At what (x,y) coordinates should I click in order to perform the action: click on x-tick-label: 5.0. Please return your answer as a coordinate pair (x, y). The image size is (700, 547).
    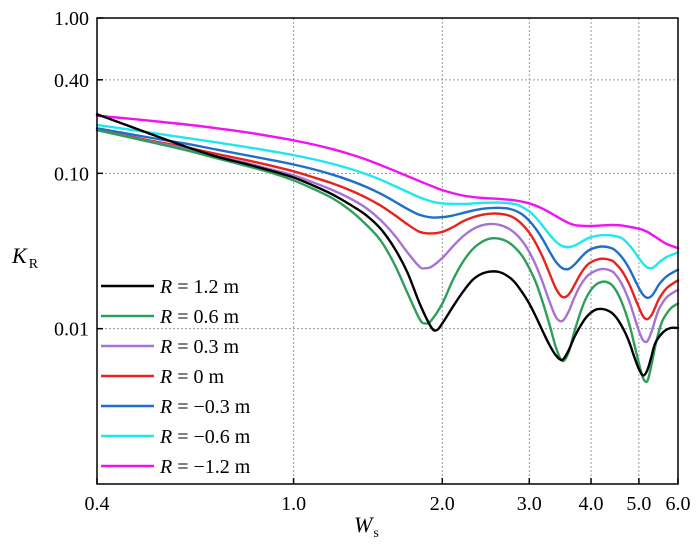
    Looking at the image, I should click on (638, 504).